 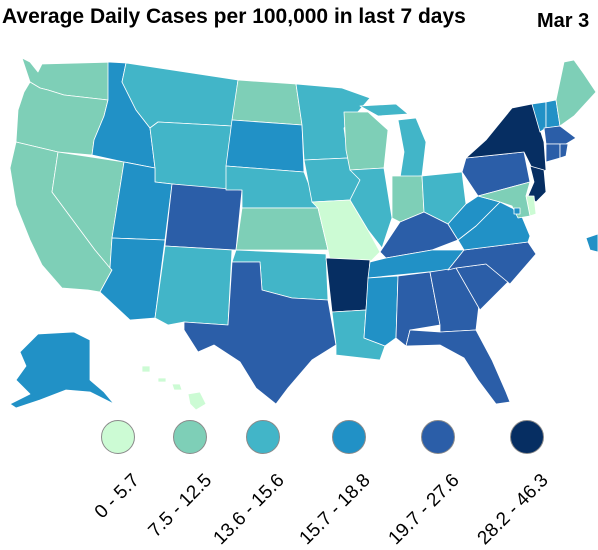 I want to click on map-date: Mar 3, so click(x=563, y=21).